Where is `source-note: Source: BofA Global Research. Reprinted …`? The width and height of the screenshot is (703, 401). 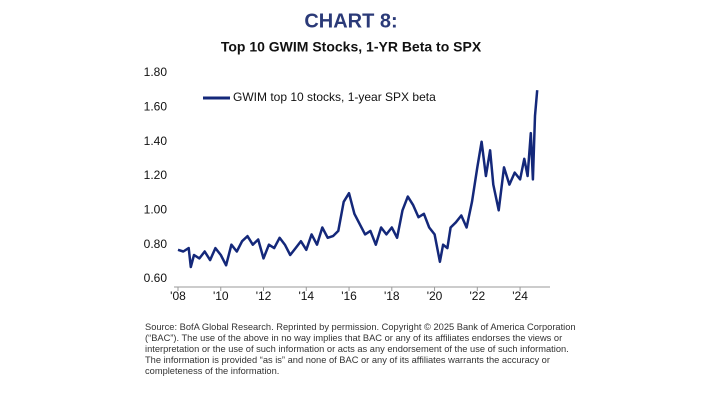
source-note: Source: BofA Global Research. Reprinted … is located at coordinates (360, 349).